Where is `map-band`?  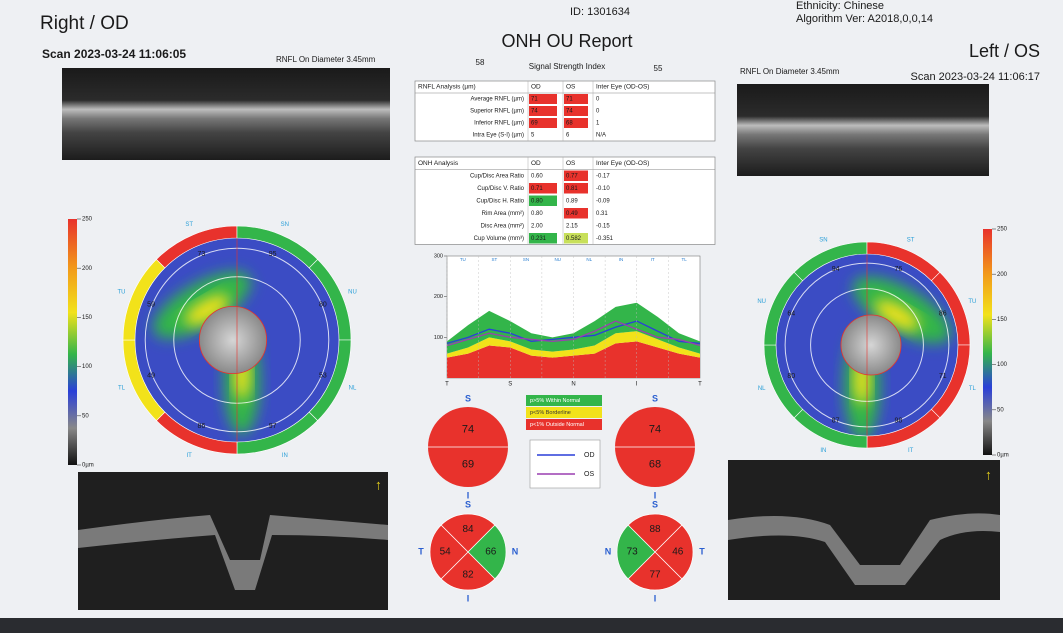 map-band is located at coordinates (207, 310).